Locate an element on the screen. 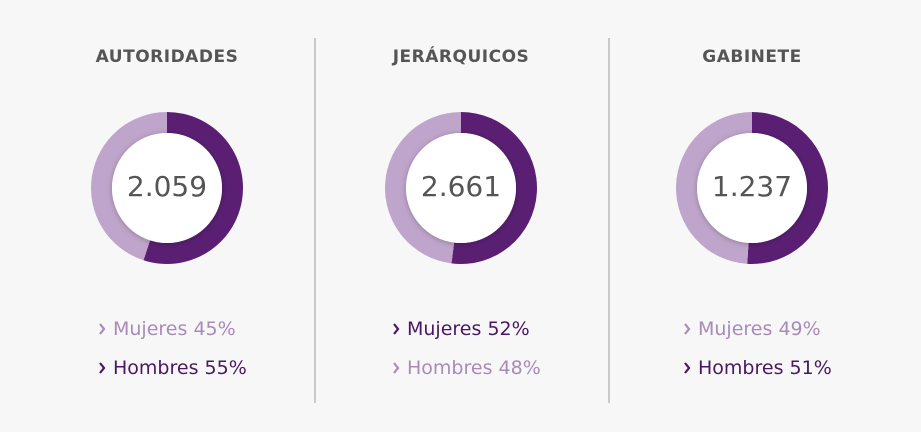  legend-entry: Hombres 51% is located at coordinates (765, 368).